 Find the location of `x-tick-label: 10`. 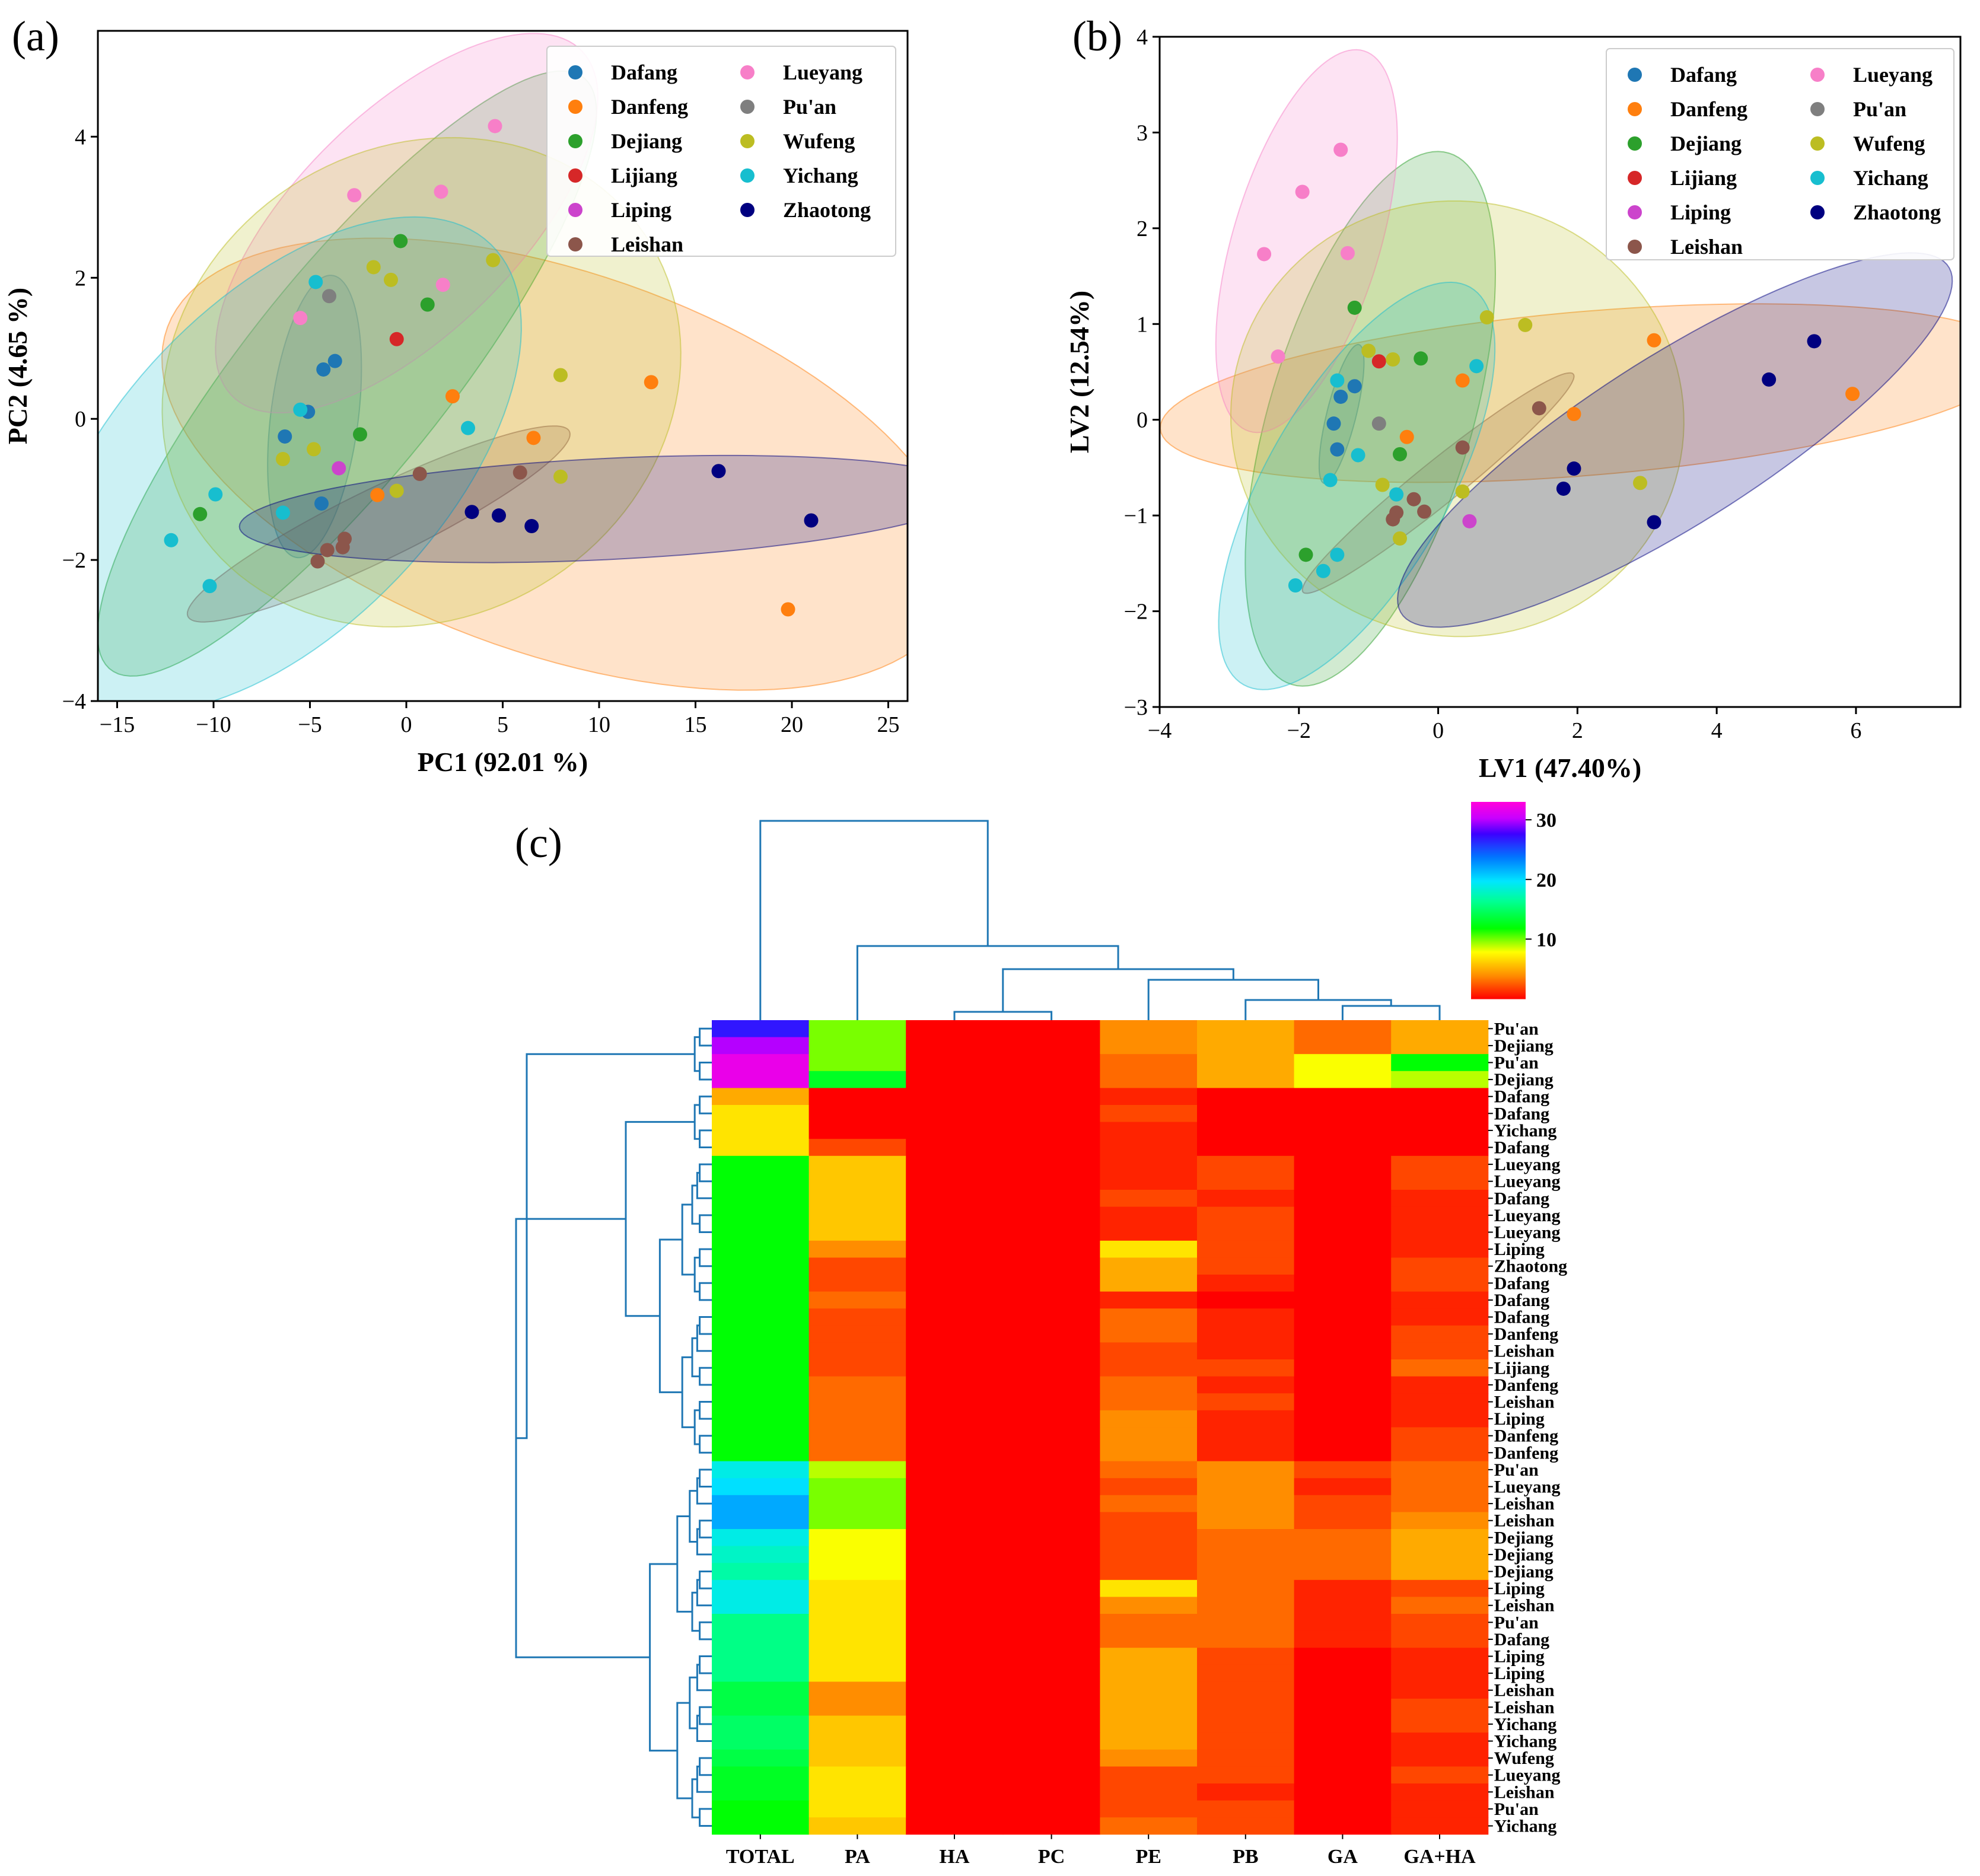

x-tick-label: 10 is located at coordinates (599, 725).